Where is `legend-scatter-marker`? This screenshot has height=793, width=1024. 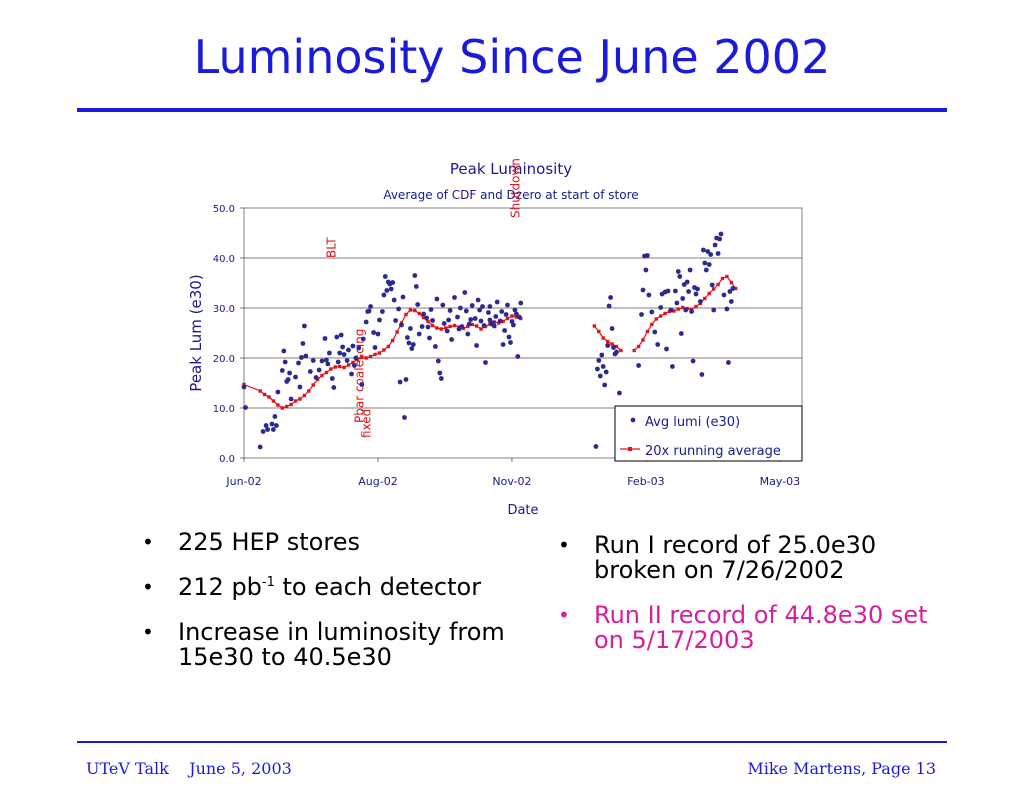
legend-scatter-marker is located at coordinates (633, 420).